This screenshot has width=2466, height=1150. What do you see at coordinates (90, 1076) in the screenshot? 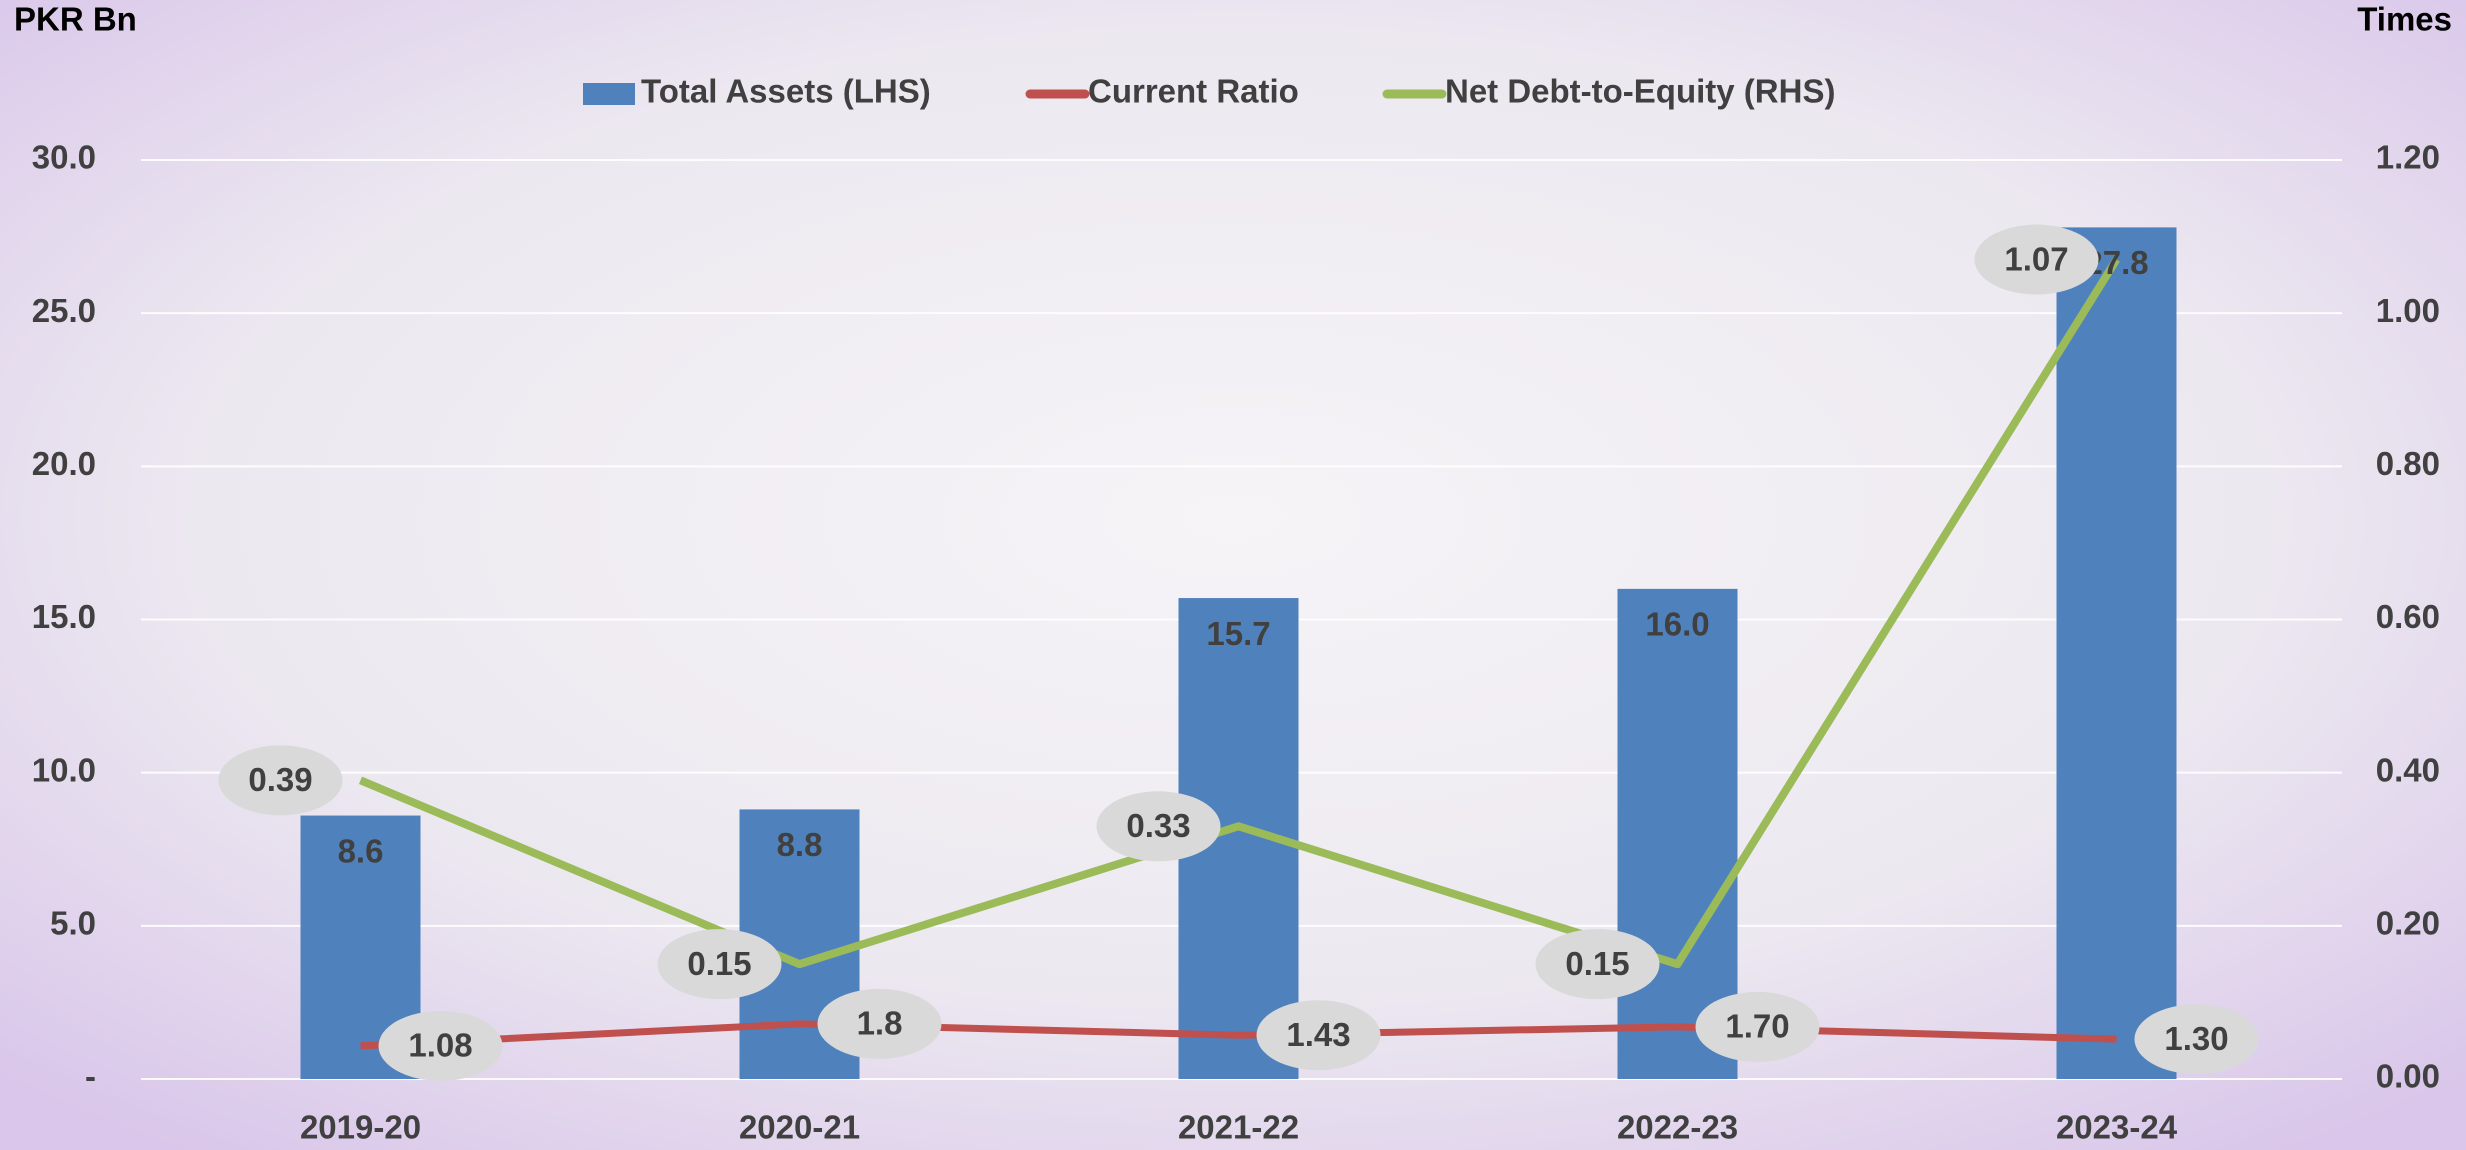
I see `y-tick-label: -` at bounding box center [90, 1076].